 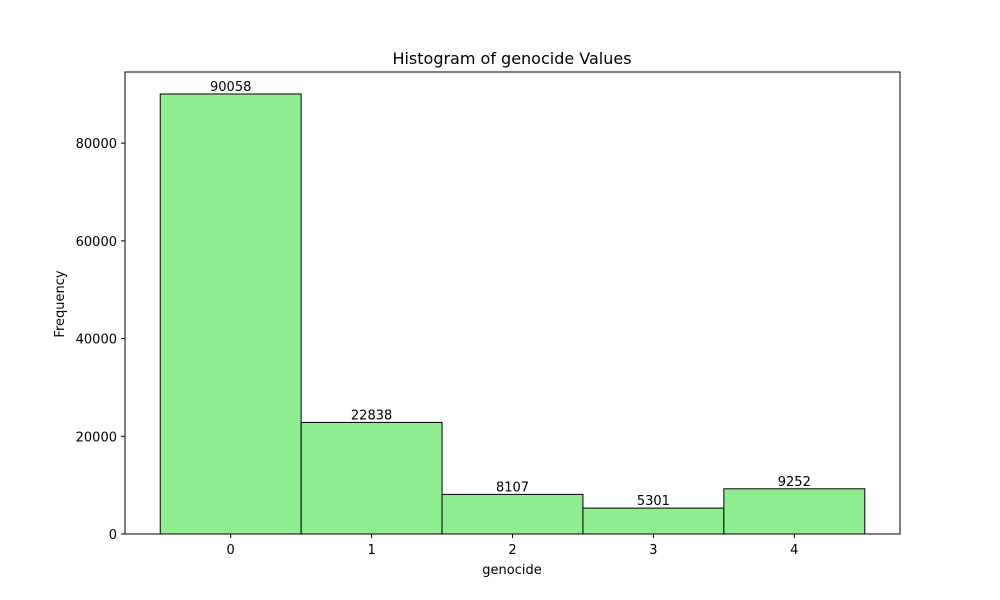 I want to click on bar-label-4: 9252, so click(x=794, y=482).